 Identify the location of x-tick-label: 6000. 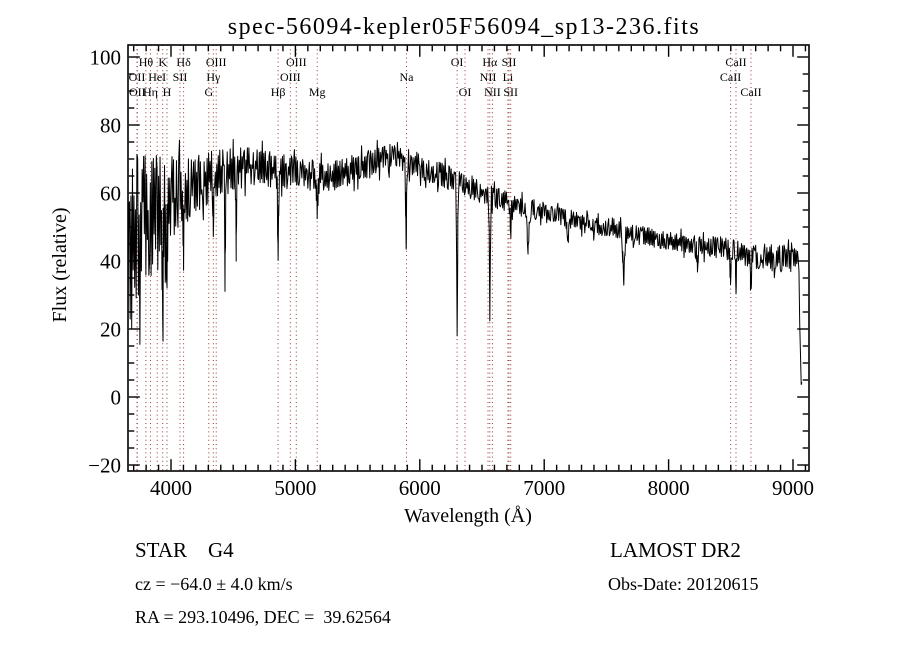
(420, 488).